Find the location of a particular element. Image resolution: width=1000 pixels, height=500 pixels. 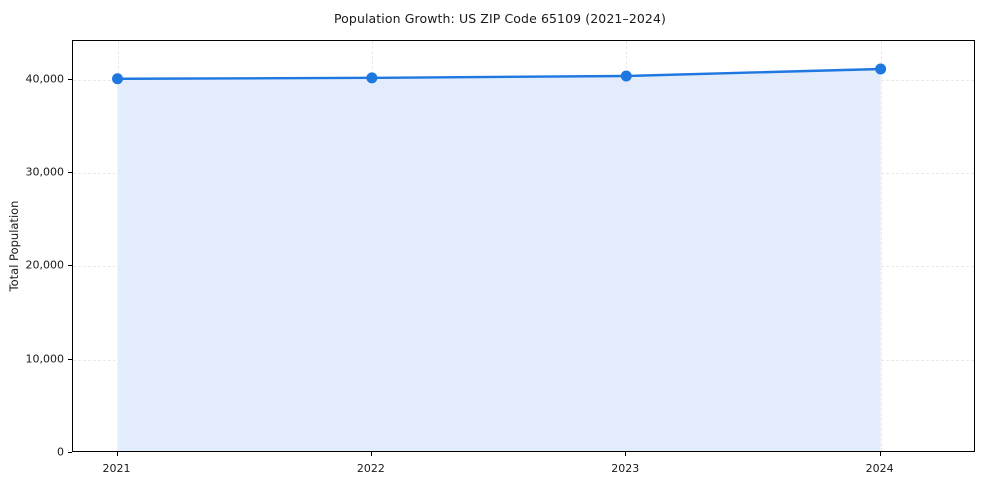

x-axis-tick-label: 2023 is located at coordinates (625, 468).